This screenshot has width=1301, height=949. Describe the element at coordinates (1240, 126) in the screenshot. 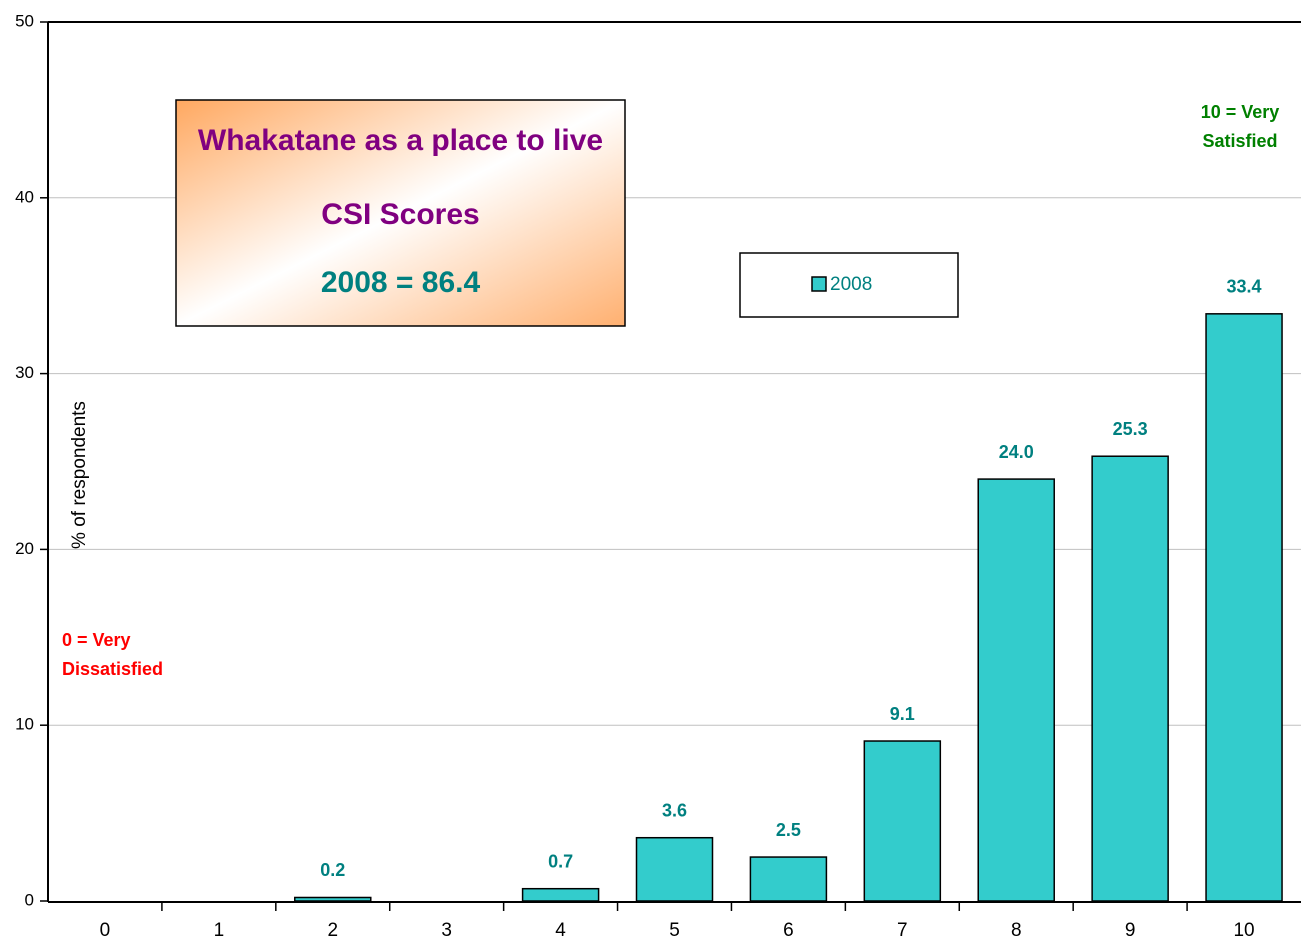

I see `annotation-high: 10 = Very Satisfied` at that location.